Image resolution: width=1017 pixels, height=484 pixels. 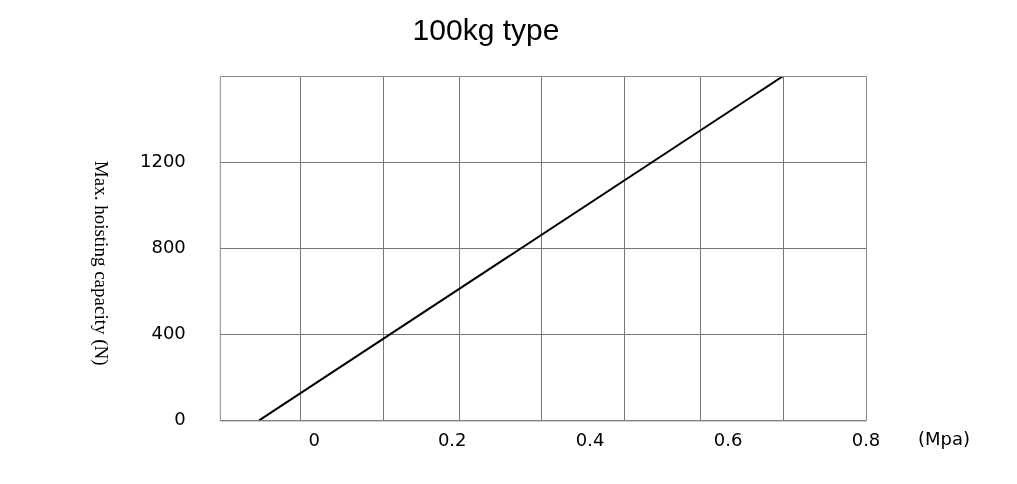 I want to click on y-tick-label: 1200, so click(x=163, y=160).